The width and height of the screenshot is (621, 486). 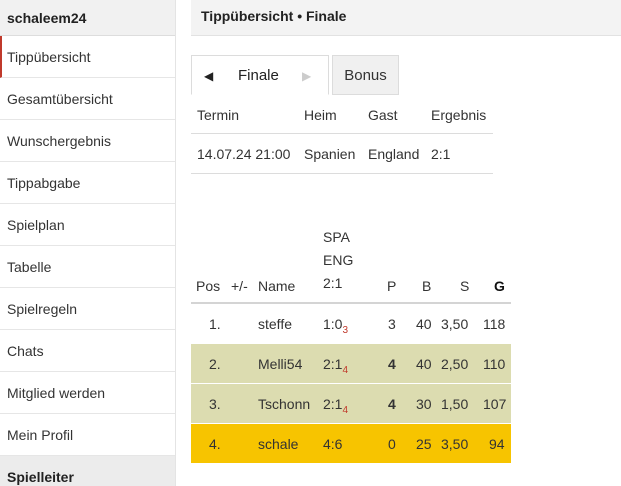 I want to click on row-tip: 4:6, so click(x=333, y=444).